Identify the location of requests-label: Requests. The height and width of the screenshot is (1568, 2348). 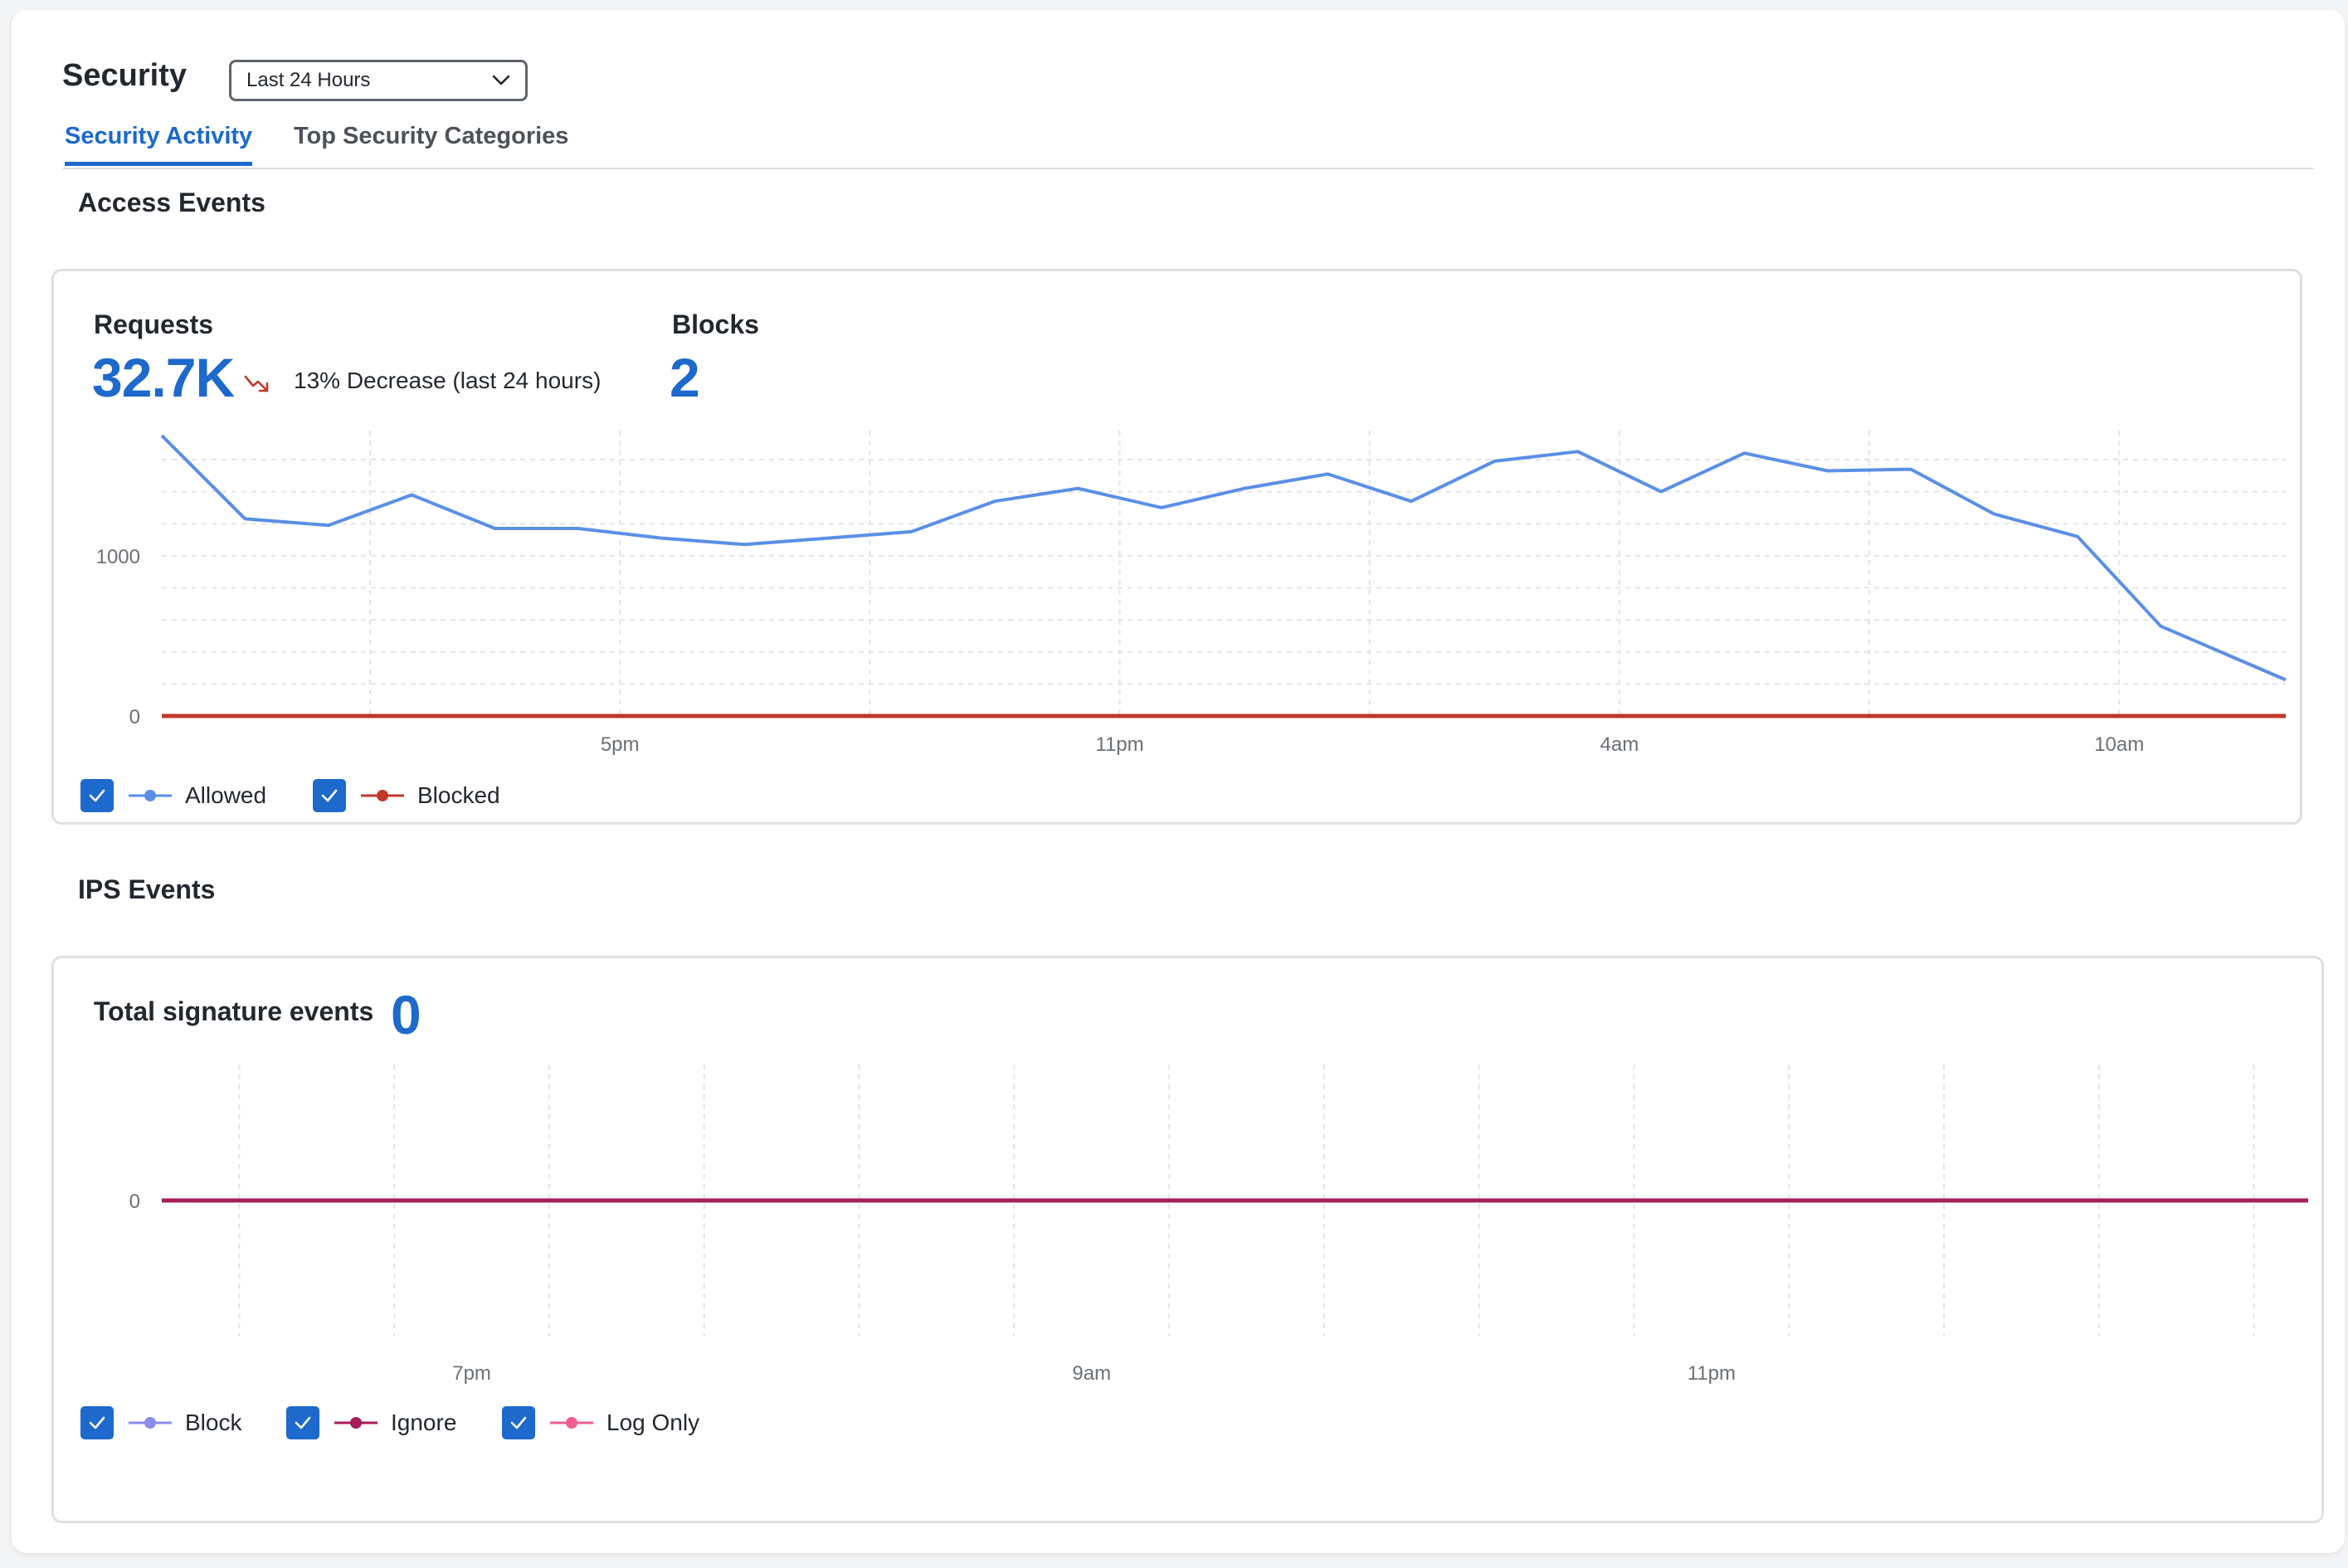
(154, 324).